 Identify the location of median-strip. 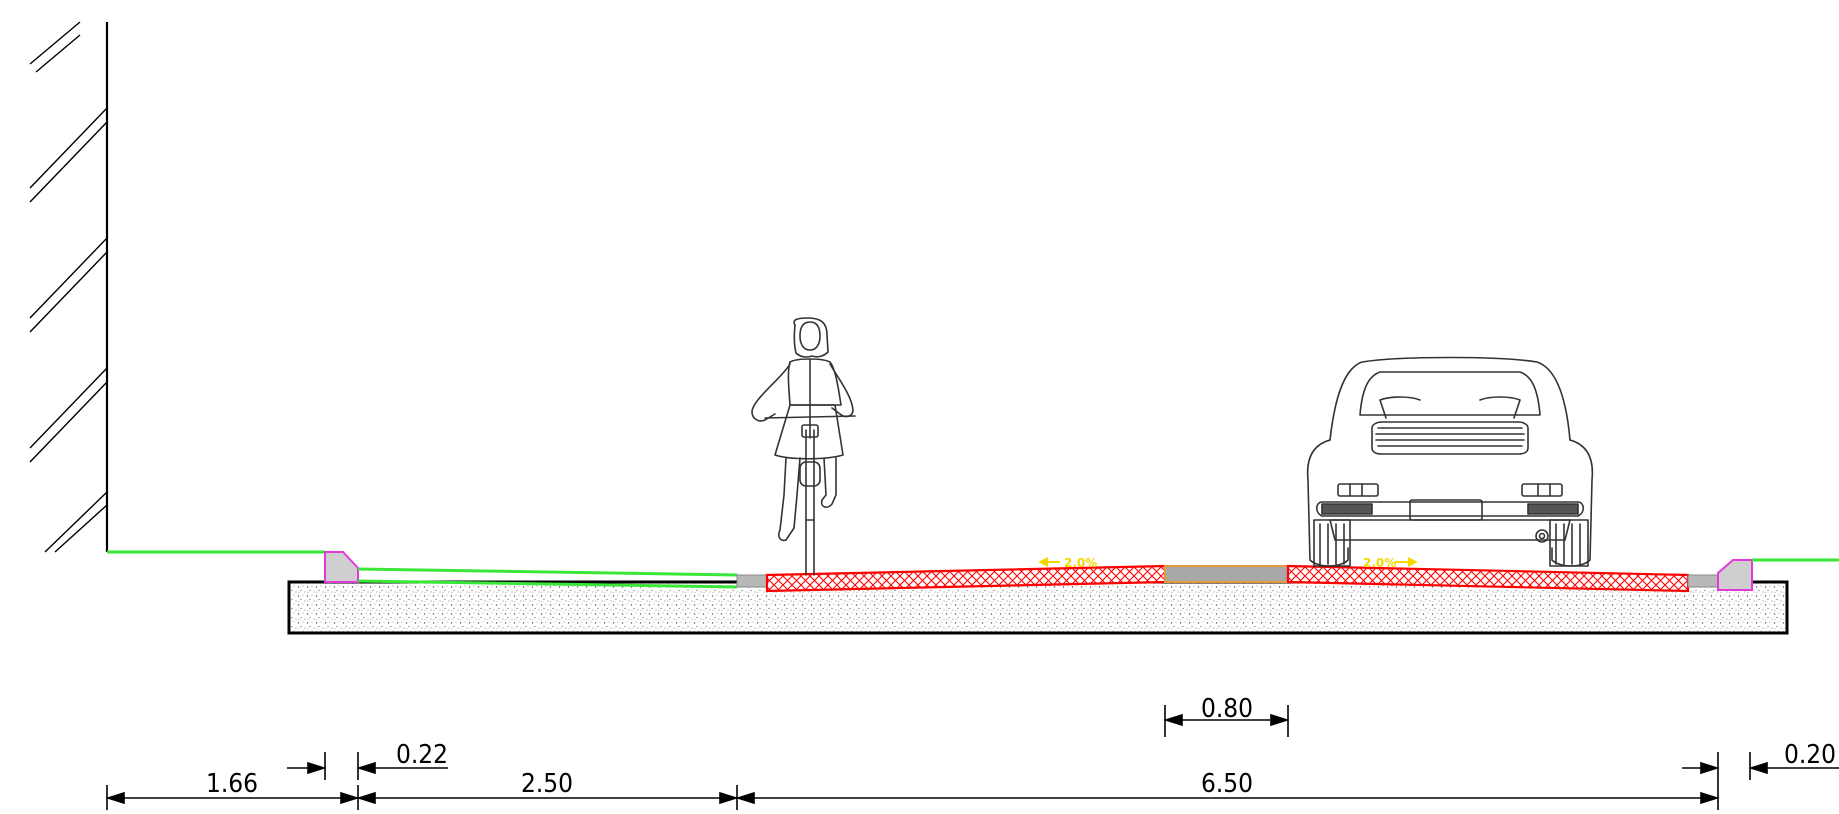
(1226, 574).